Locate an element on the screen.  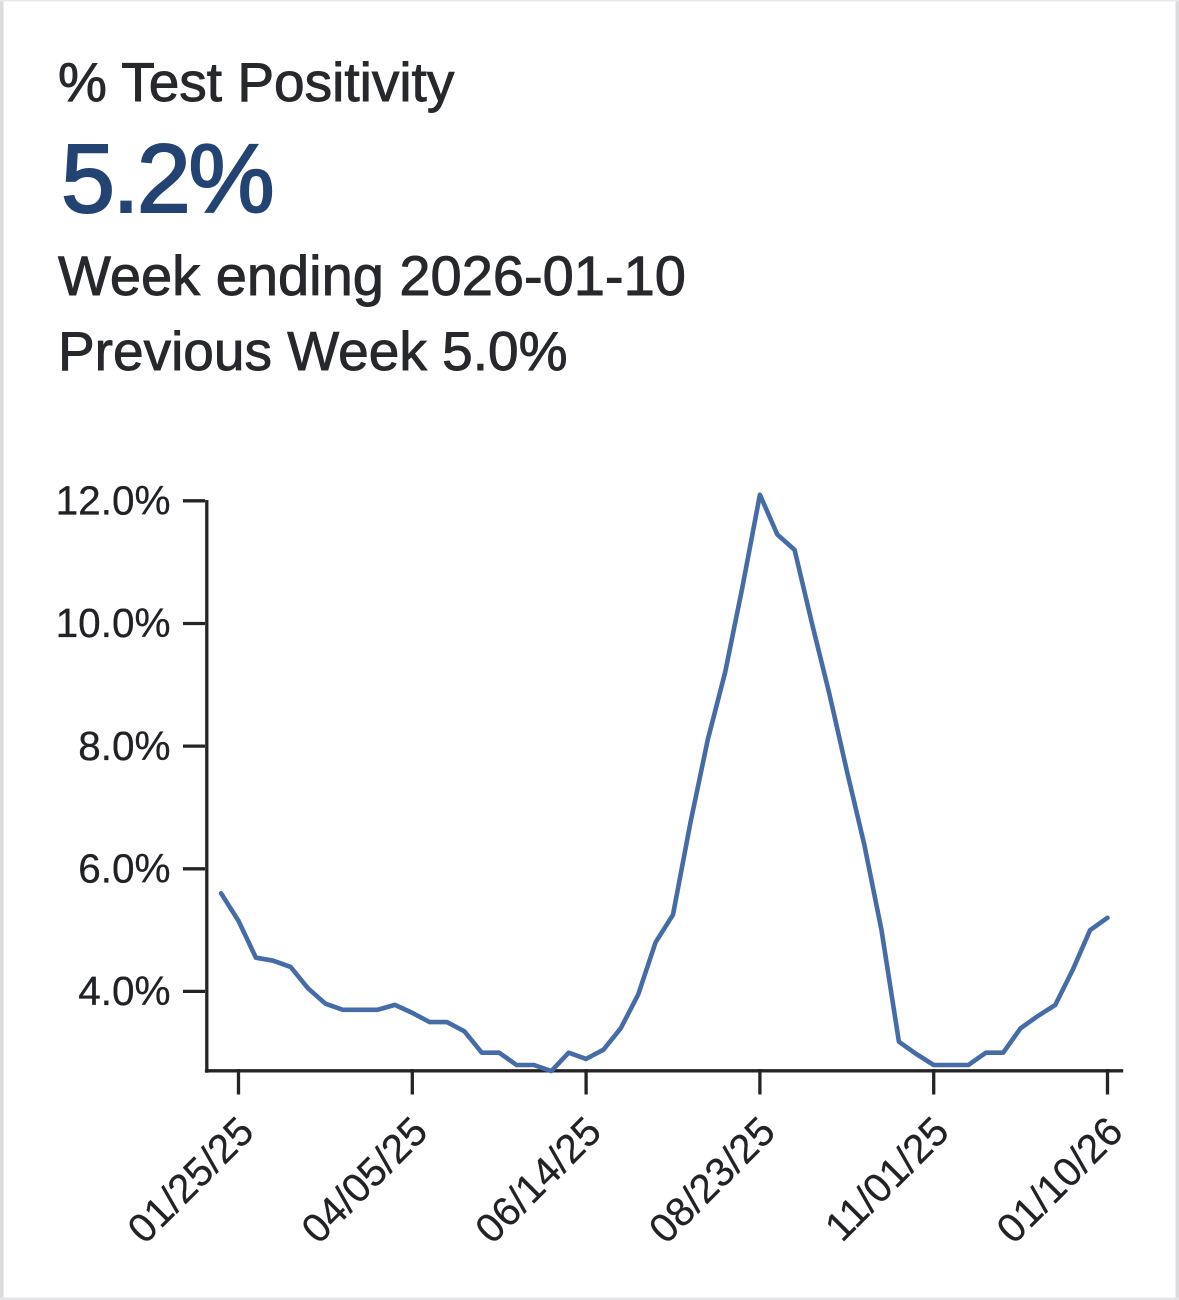
svg-text: 5.2% is located at coordinates (166, 178).